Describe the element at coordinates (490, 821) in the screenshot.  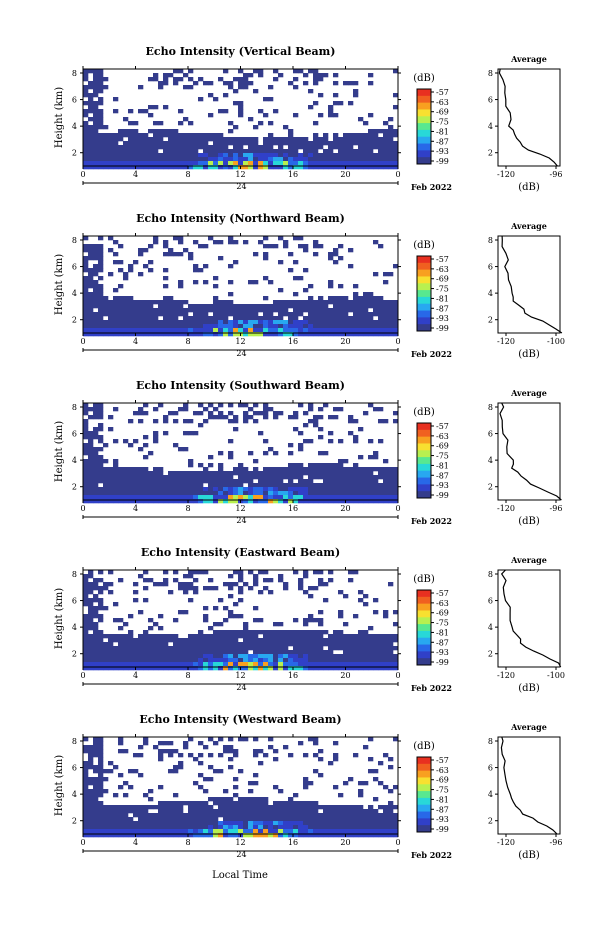
I see `profile-y-tick-label: 2` at that location.